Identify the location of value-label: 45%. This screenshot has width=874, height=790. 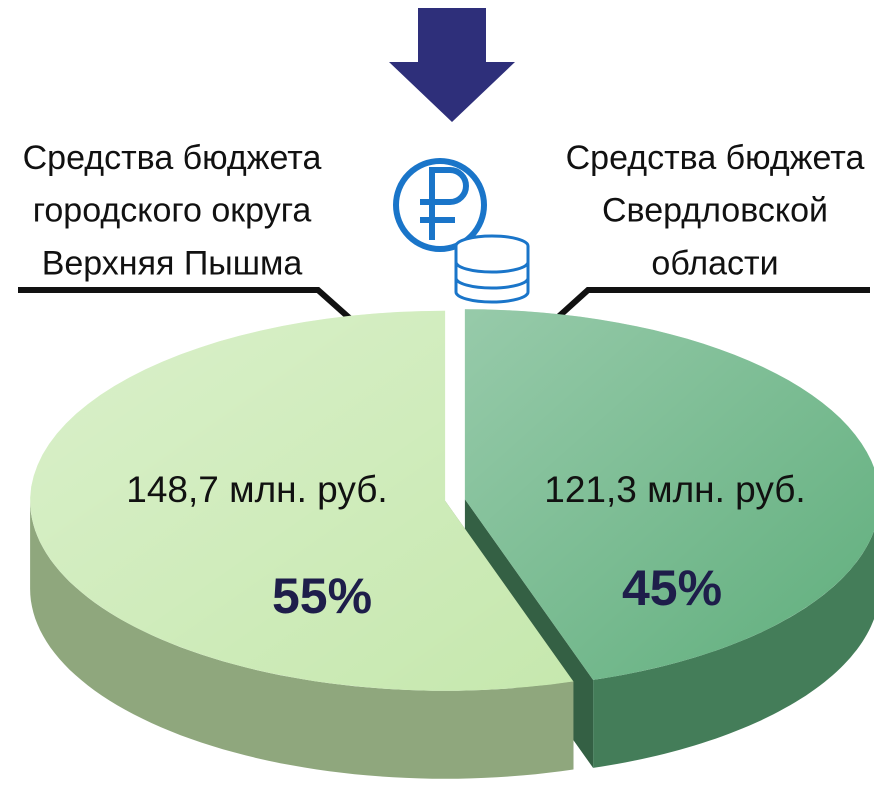
(672, 588).